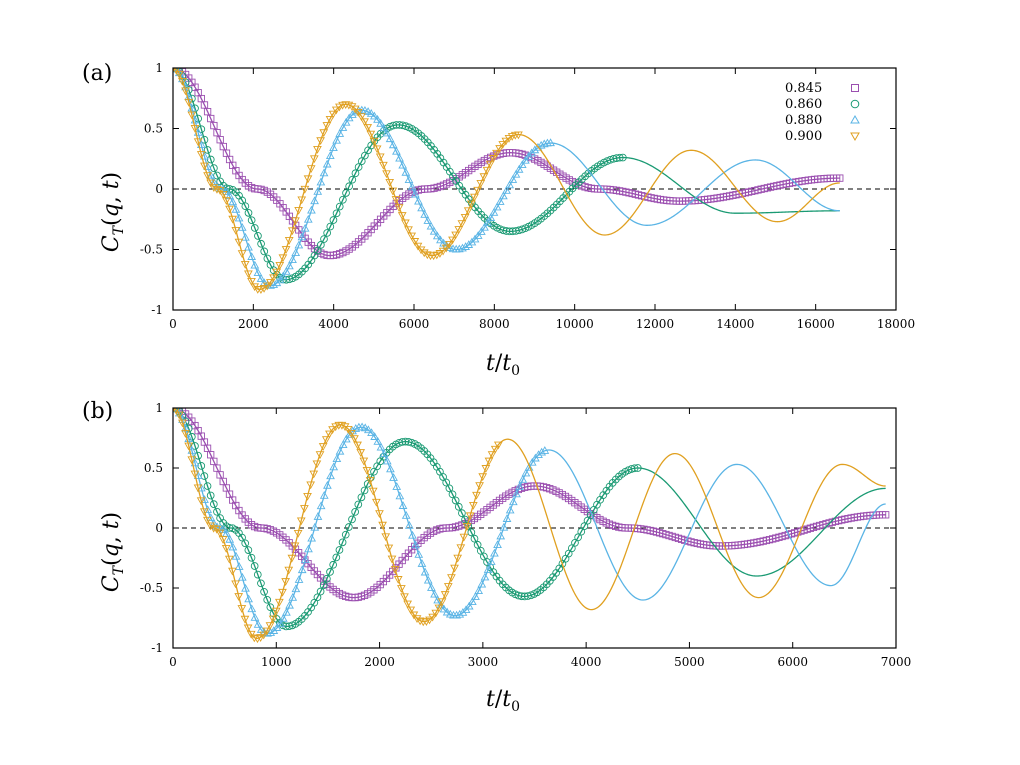  I want to click on x-tick-label: 1000, so click(276, 662).